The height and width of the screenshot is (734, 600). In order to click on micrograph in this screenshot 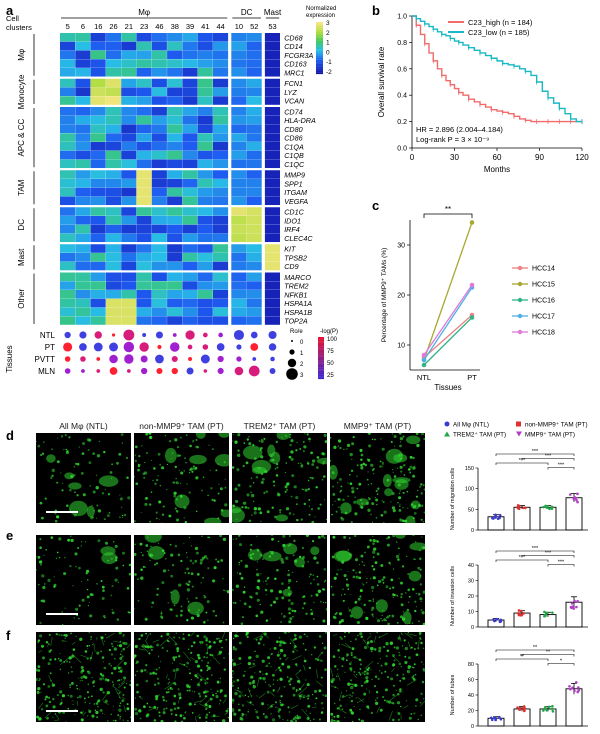, I will do `click(83, 677)`.